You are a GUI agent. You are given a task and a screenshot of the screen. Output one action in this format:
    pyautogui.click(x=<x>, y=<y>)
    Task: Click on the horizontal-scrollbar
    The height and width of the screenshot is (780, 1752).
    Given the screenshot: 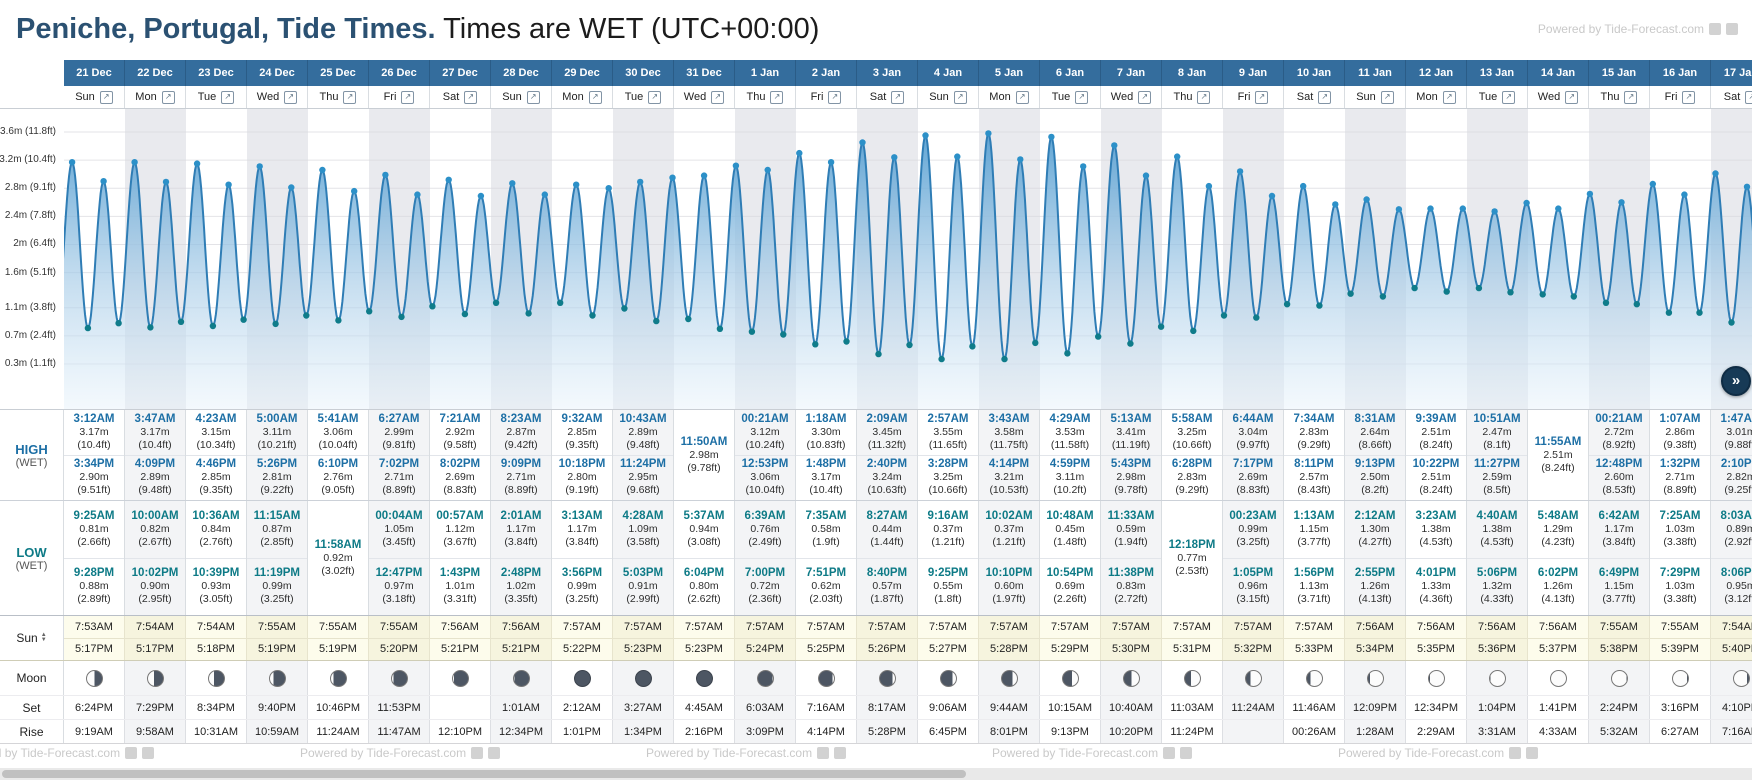 What is the action you would take?
    pyautogui.click(x=876, y=774)
    